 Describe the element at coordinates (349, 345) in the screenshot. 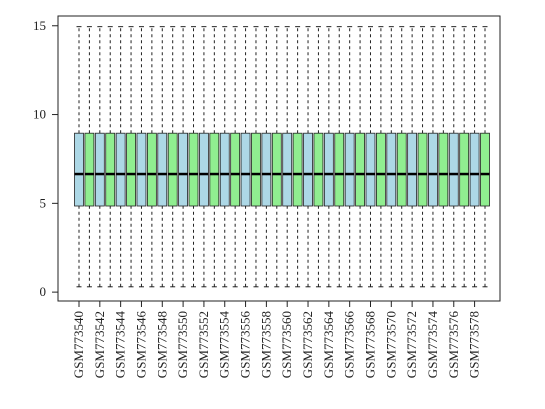

I see `x-tick-label: GSM773566` at that location.